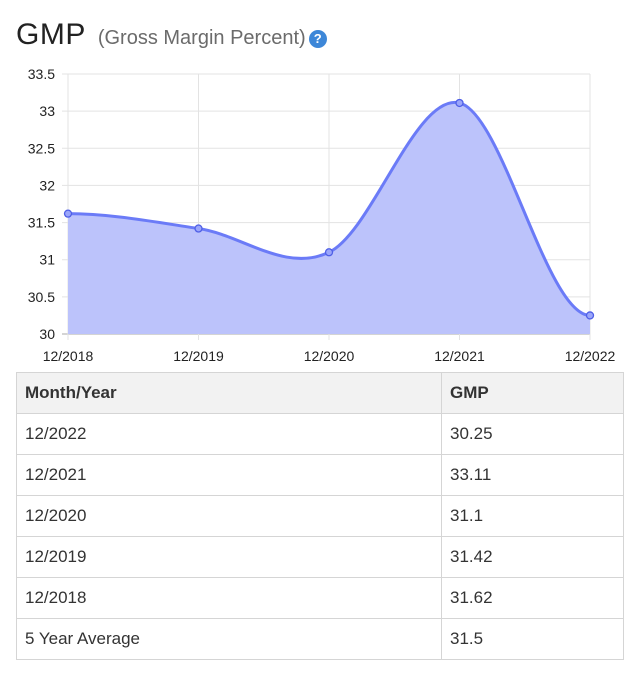  Describe the element at coordinates (41, 74) in the screenshot. I see `y-tick-label: 33.5` at that location.